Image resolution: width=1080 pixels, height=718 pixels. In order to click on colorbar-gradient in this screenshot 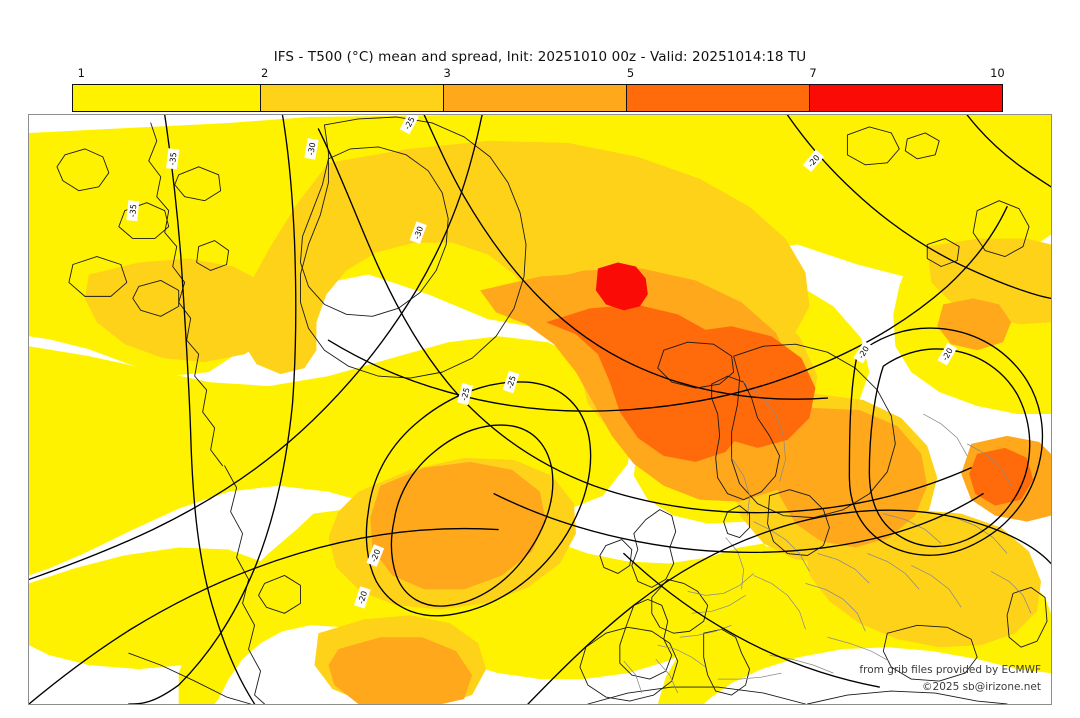, I will do `click(537, 98)`.